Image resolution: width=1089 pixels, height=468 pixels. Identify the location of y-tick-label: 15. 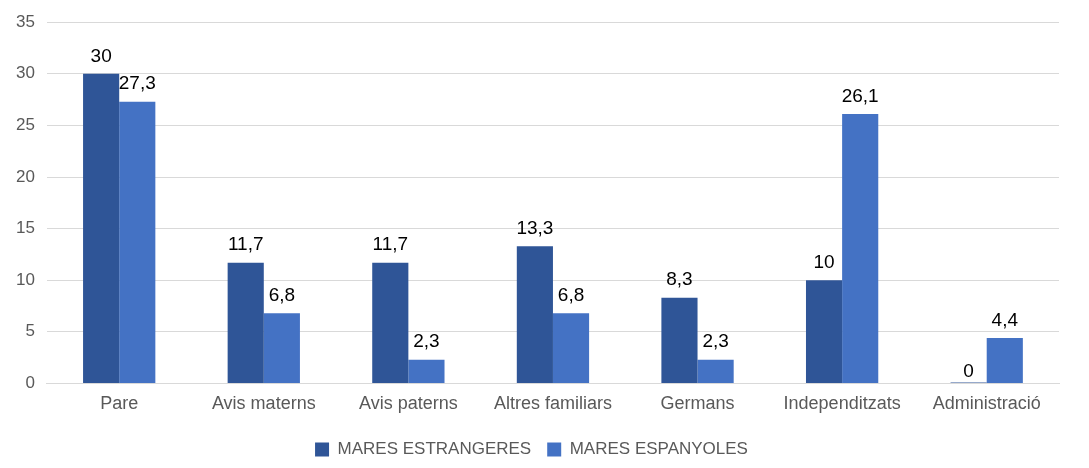
(25, 228).